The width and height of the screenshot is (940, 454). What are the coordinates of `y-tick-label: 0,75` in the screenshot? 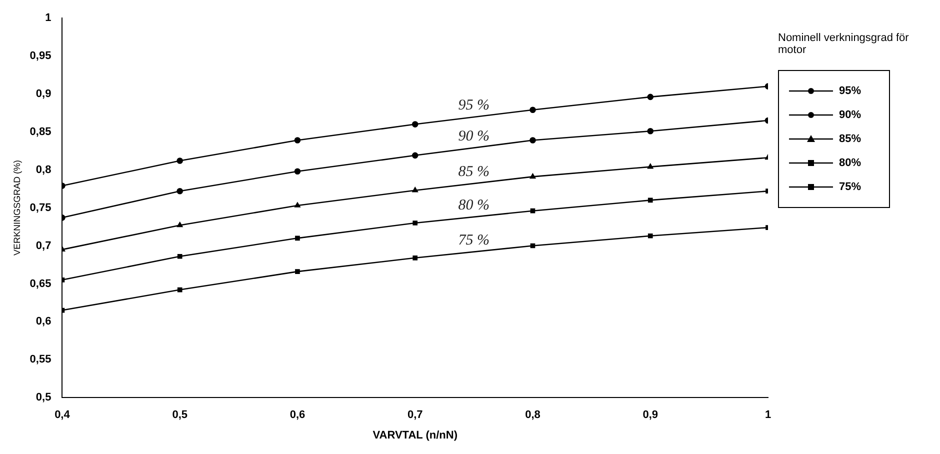 It's located at (41, 208).